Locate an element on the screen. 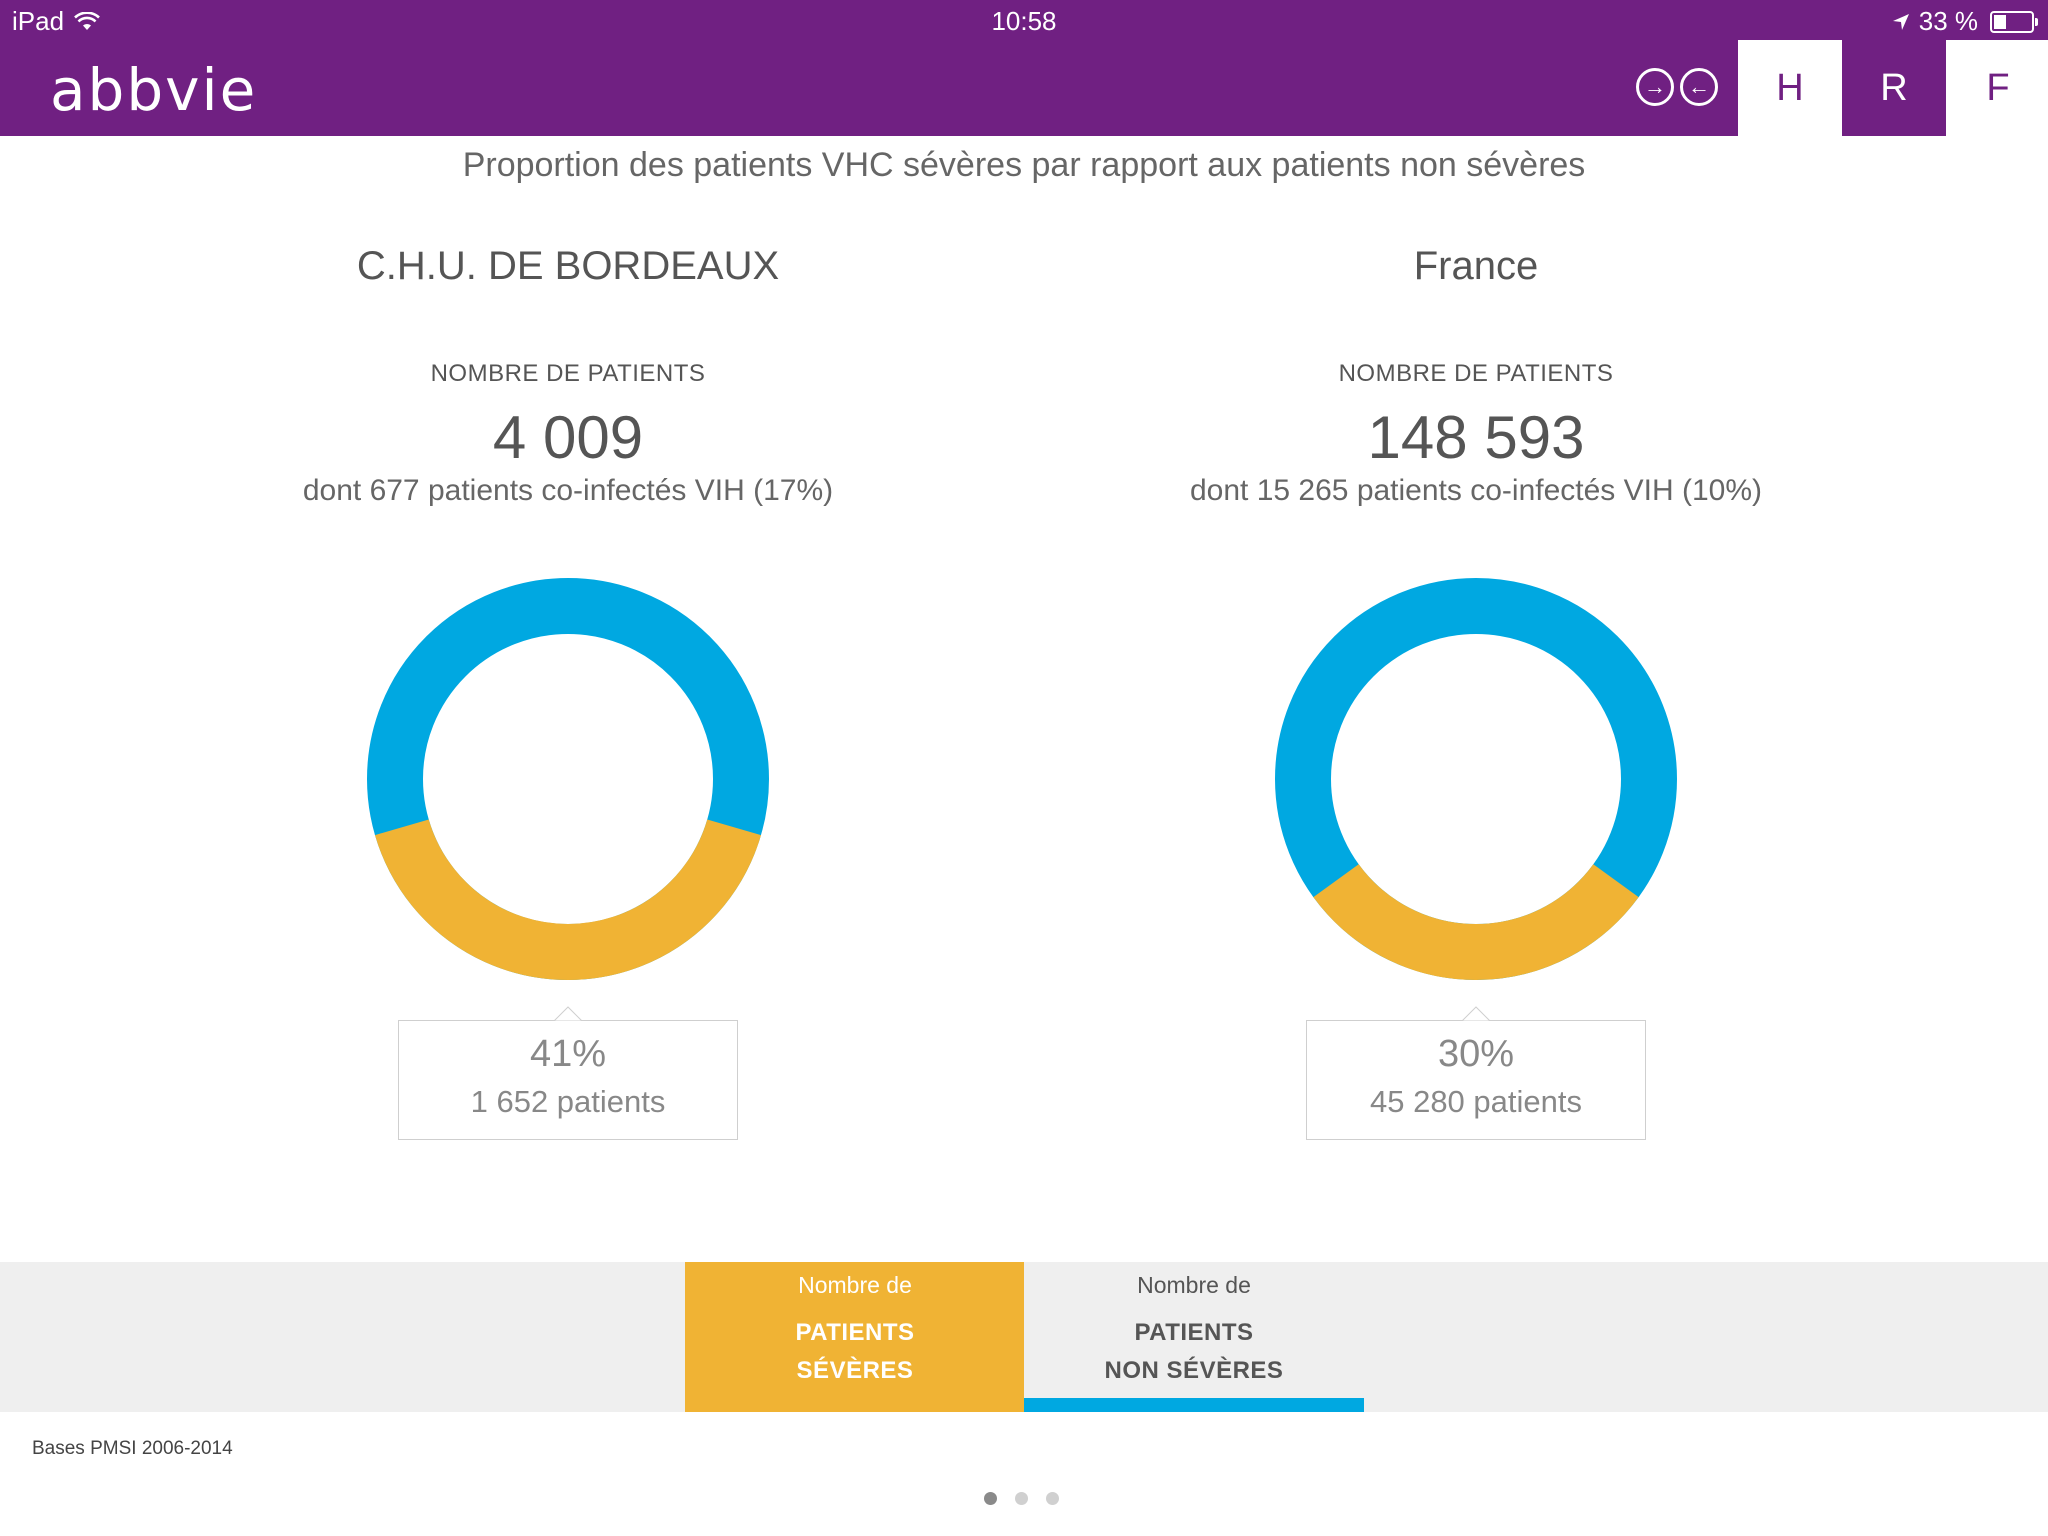  tab-r: R is located at coordinates (1894, 88).